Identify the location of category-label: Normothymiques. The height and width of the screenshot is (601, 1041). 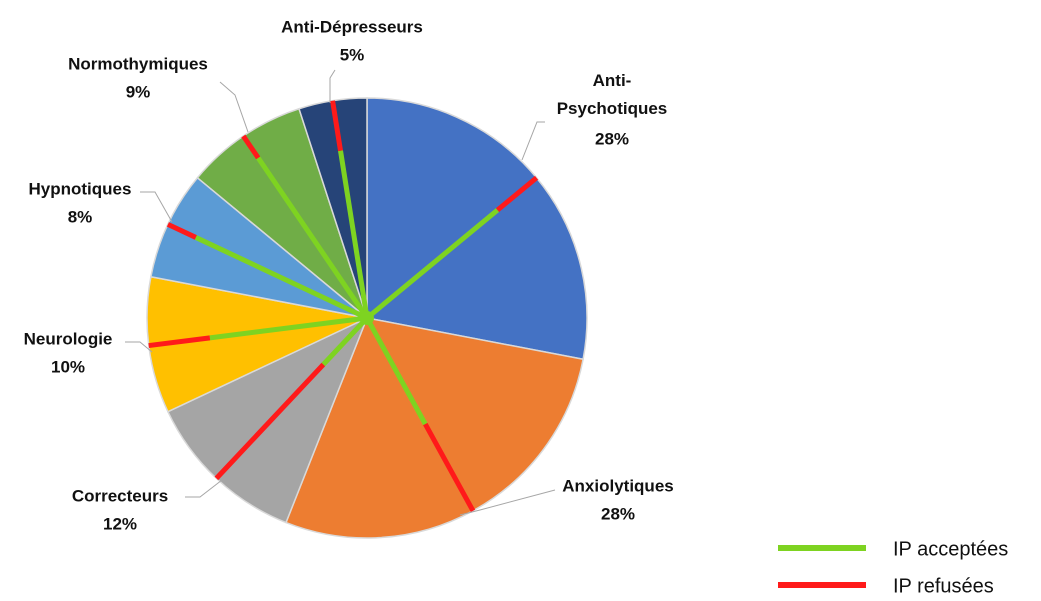
(138, 63).